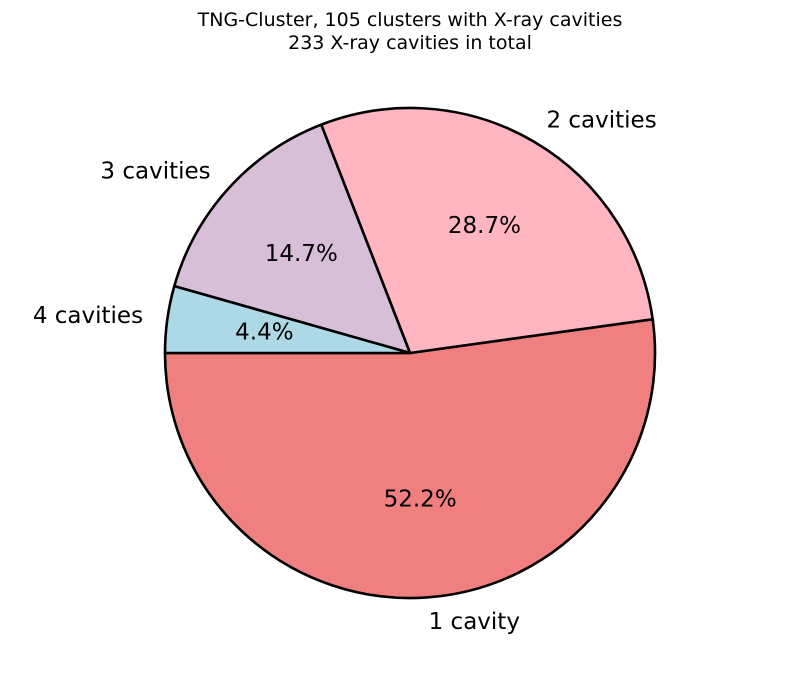 Image resolution: width=800 pixels, height=700 pixels. What do you see at coordinates (264, 333) in the screenshot?
I see `pie-pct-label-4-cavities: 4.4%` at bounding box center [264, 333].